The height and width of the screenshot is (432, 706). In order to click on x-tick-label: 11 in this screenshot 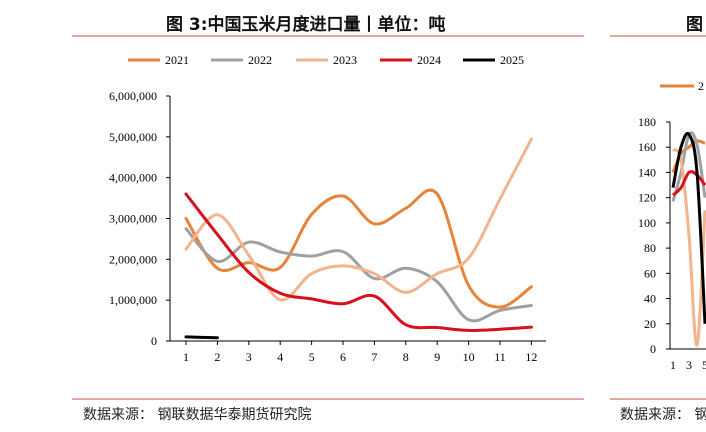, I will do `click(500, 357)`.